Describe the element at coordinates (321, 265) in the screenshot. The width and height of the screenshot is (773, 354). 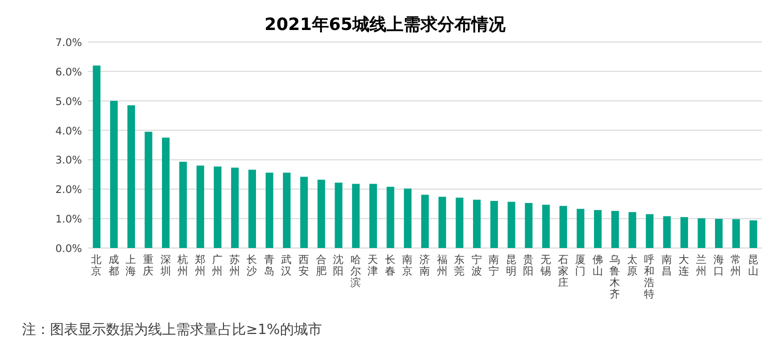
I see `x-tick-label: 合肥` at that location.